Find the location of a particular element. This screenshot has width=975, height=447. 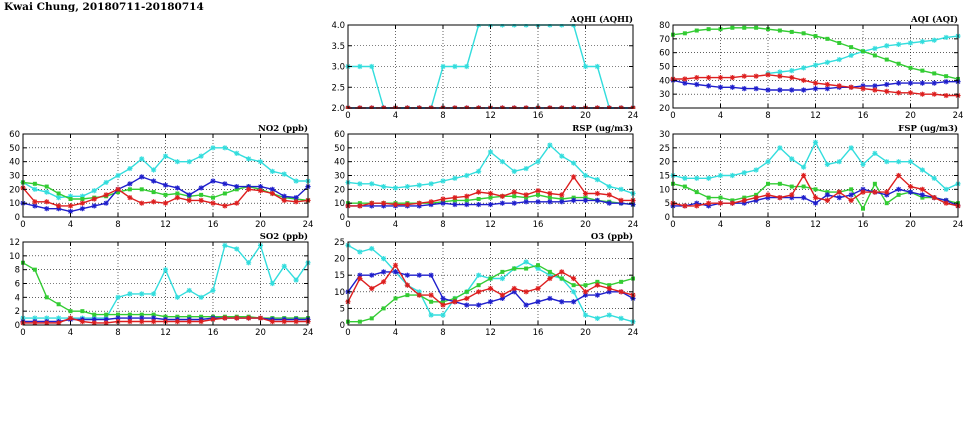

y-tick-label: 2 is located at coordinates (17, 312).